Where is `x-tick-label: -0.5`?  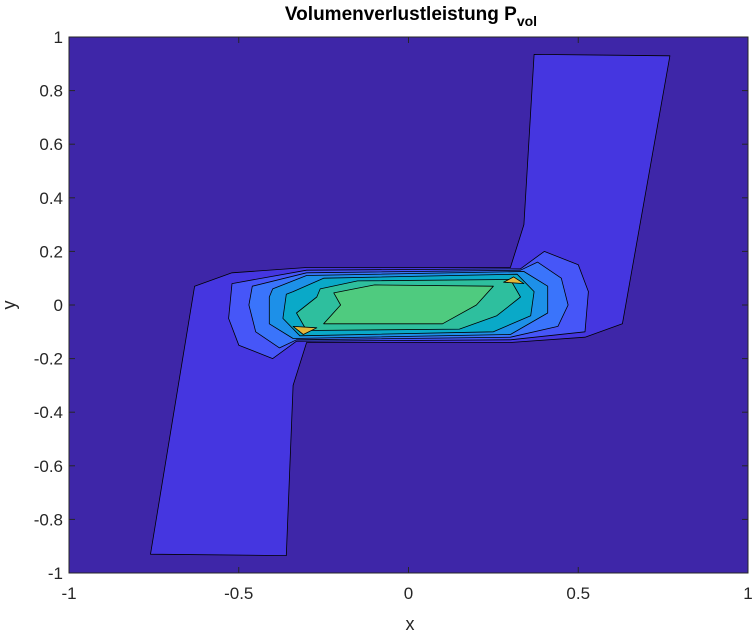 x-tick-label: -0.5 is located at coordinates (238, 593).